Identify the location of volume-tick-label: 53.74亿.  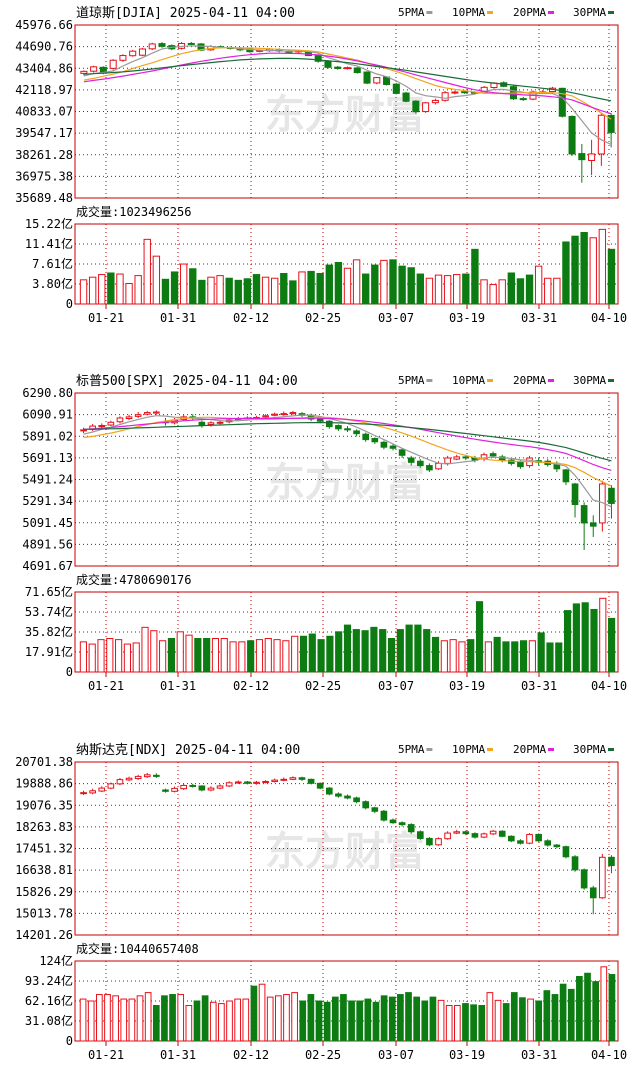
(49, 611).